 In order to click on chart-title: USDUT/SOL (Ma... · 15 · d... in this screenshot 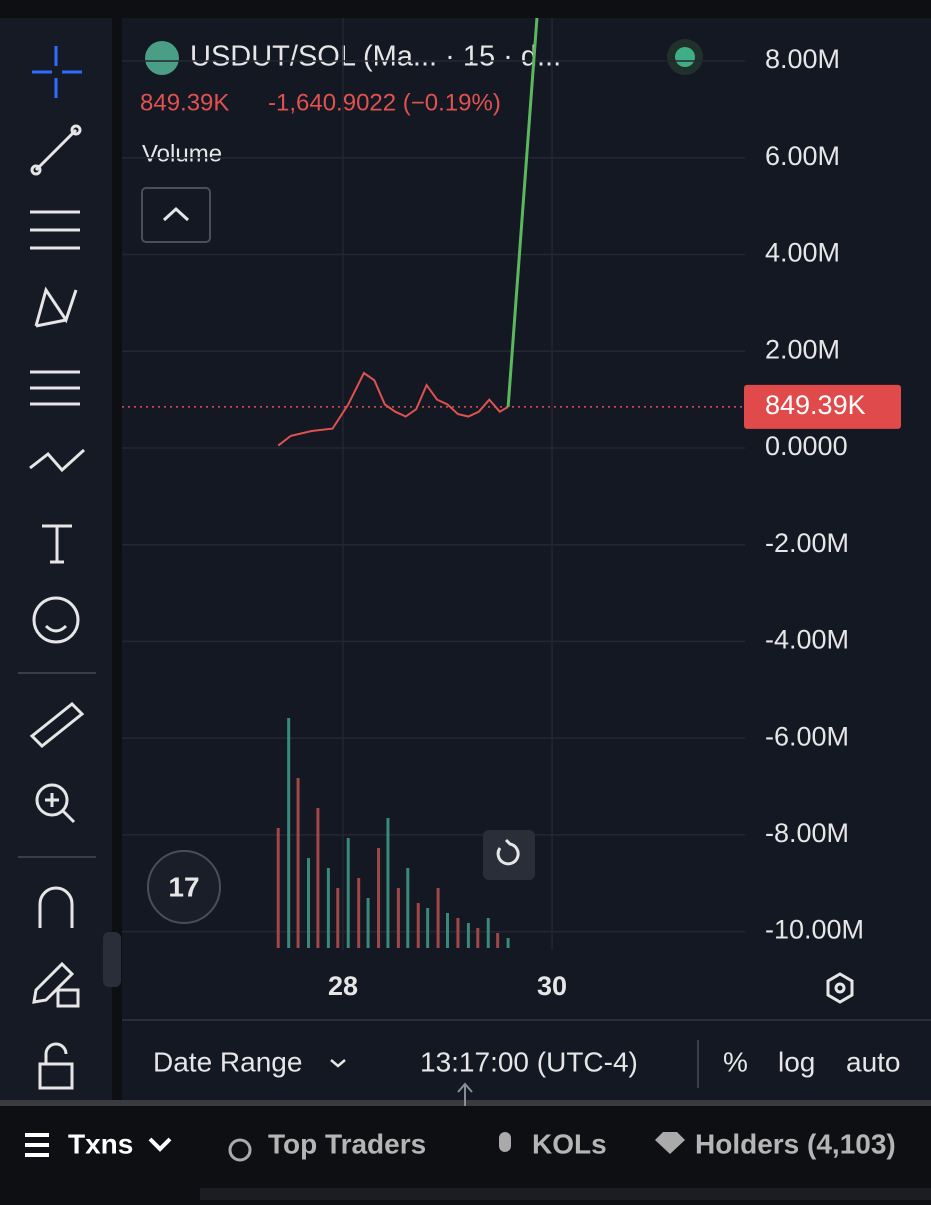, I will do `click(375, 57)`.